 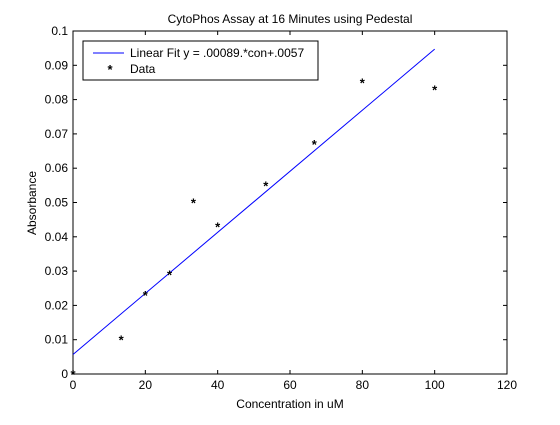 What do you see at coordinates (57, 340) in the screenshot?
I see `y-tick-label: 0.01` at bounding box center [57, 340].